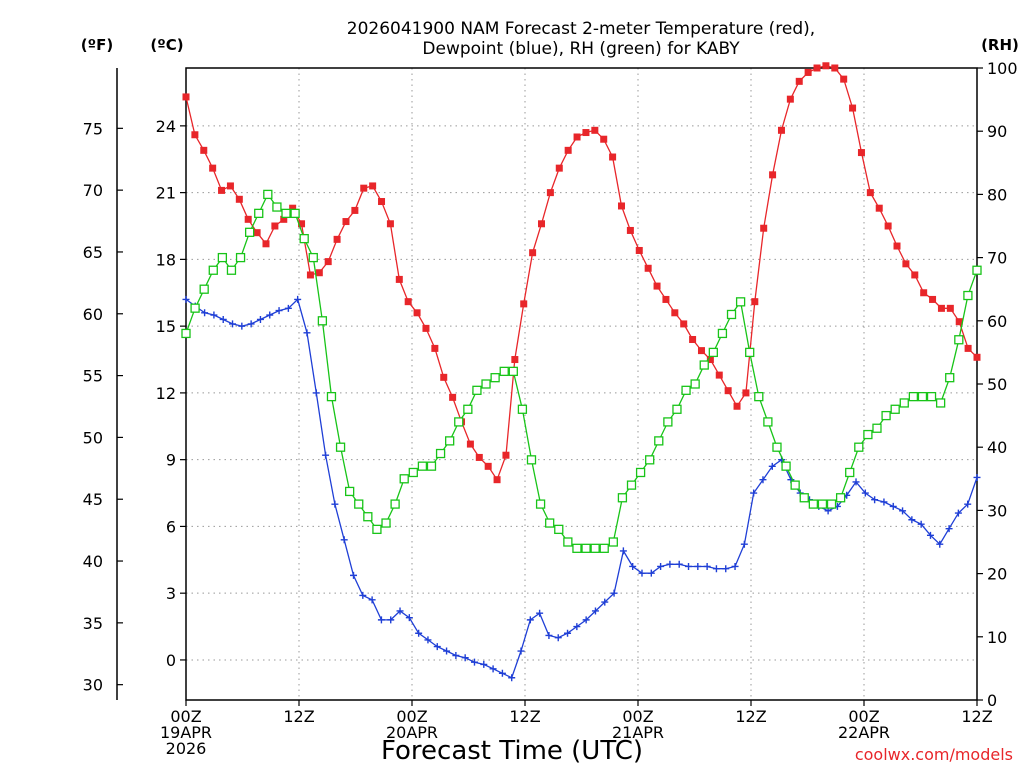 This screenshot has height=768, width=1024. What do you see at coordinates (997, 384) in the screenshot?
I see `rh-tick-label: 50` at bounding box center [997, 384].